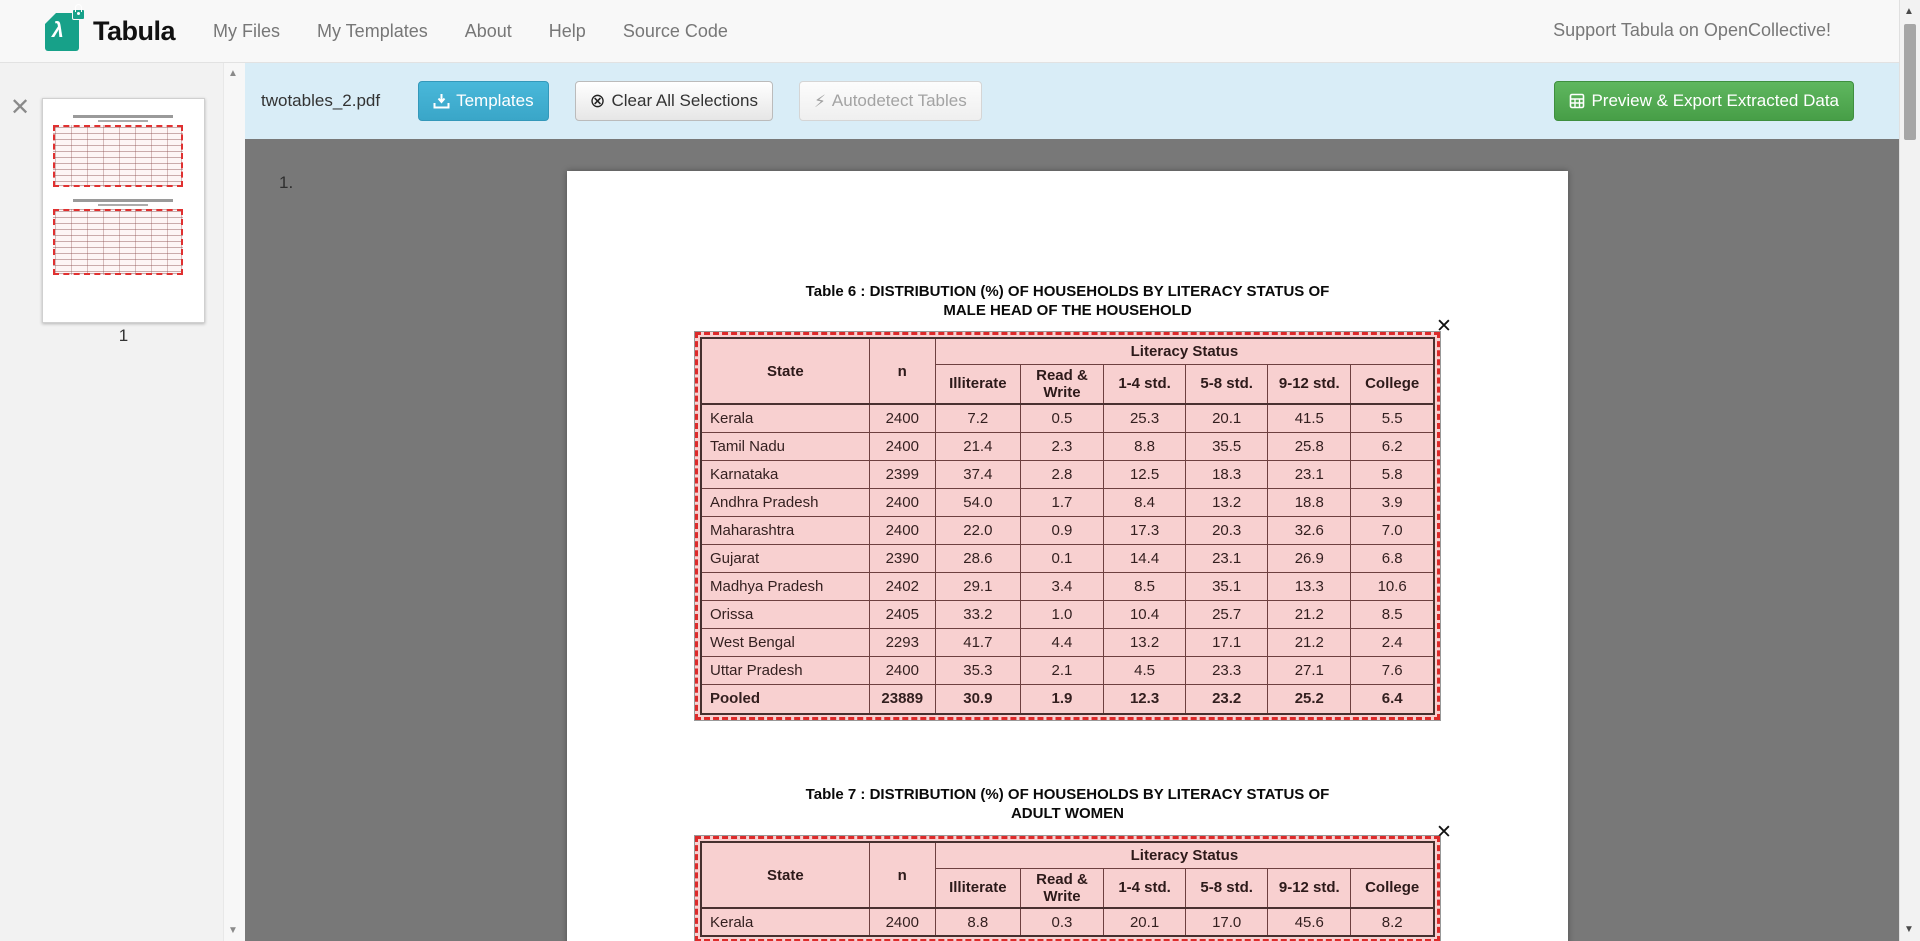 The height and width of the screenshot is (941, 1920). Describe the element at coordinates (321, 100) in the screenshot. I see `document-filename: twotables_2.pdf` at that location.